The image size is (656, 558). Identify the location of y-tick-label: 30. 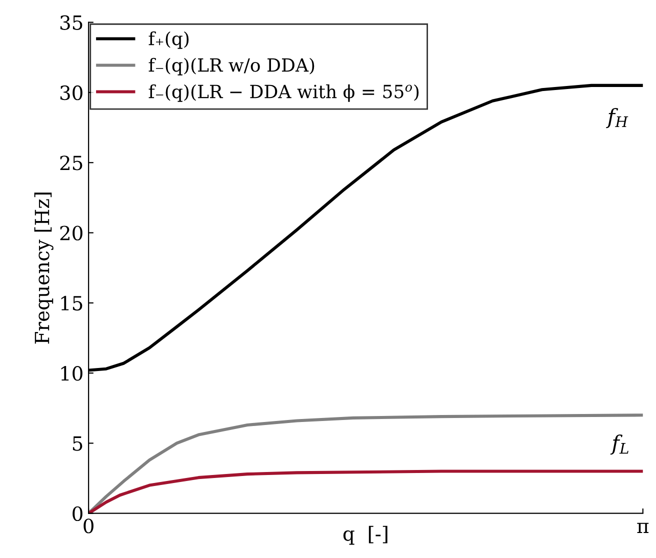
(71, 92).